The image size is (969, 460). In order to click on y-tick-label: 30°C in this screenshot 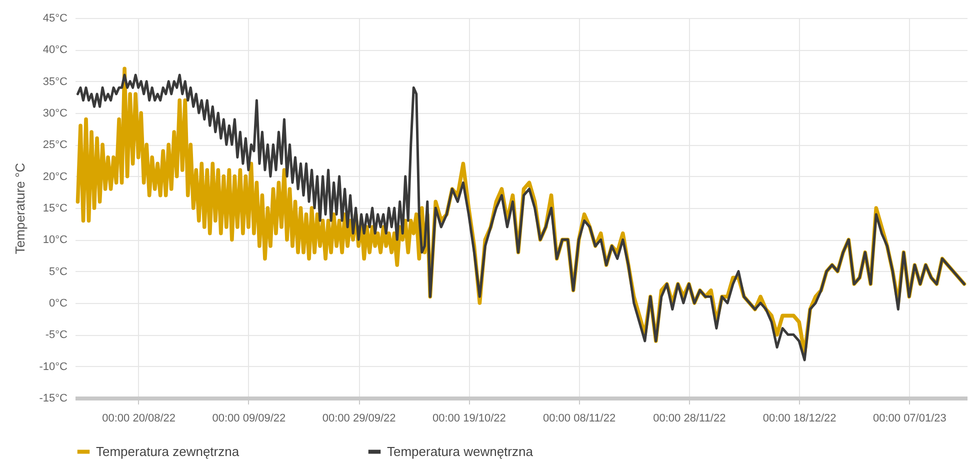, I will do `click(55, 114)`.